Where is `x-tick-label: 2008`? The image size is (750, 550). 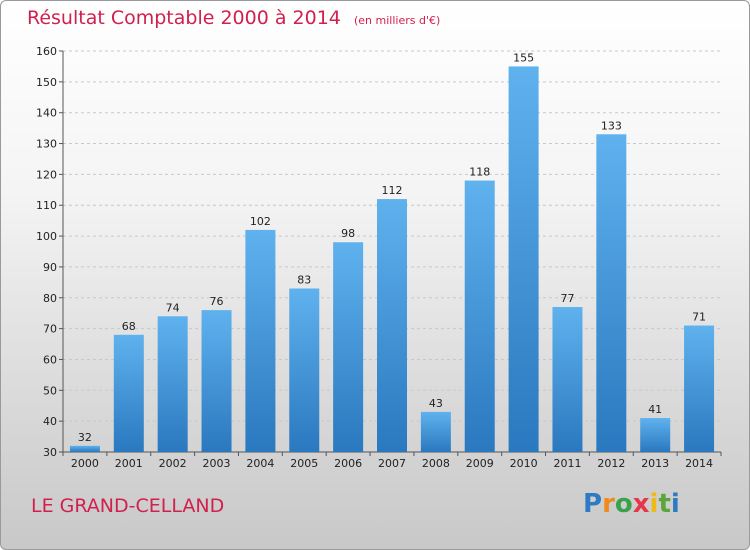 x-tick-label: 2008 is located at coordinates (436, 463).